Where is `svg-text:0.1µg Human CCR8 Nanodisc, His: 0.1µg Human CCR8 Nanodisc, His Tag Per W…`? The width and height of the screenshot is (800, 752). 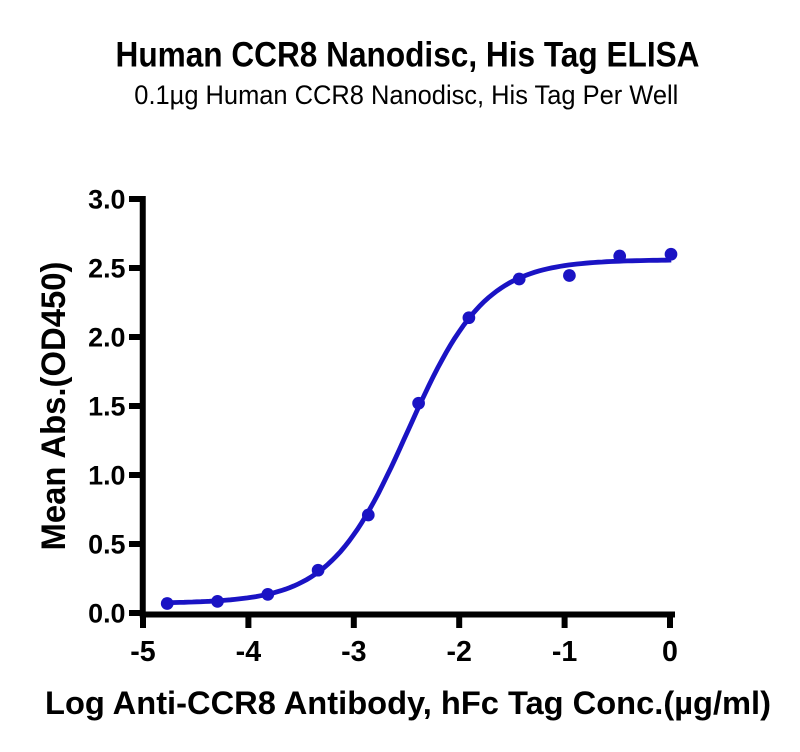 svg-text:0.1µg Human CCR8 Nanodisc, His: 0.1µg Human CCR8 Nanodisc, His Tag Per W… is located at coordinates (406, 95).